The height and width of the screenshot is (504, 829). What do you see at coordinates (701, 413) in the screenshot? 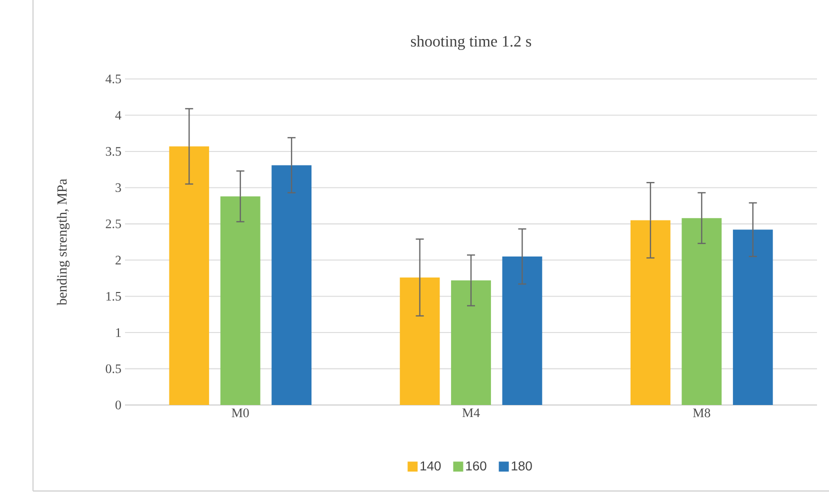
I see `x-tick-label: M8` at bounding box center [701, 413].